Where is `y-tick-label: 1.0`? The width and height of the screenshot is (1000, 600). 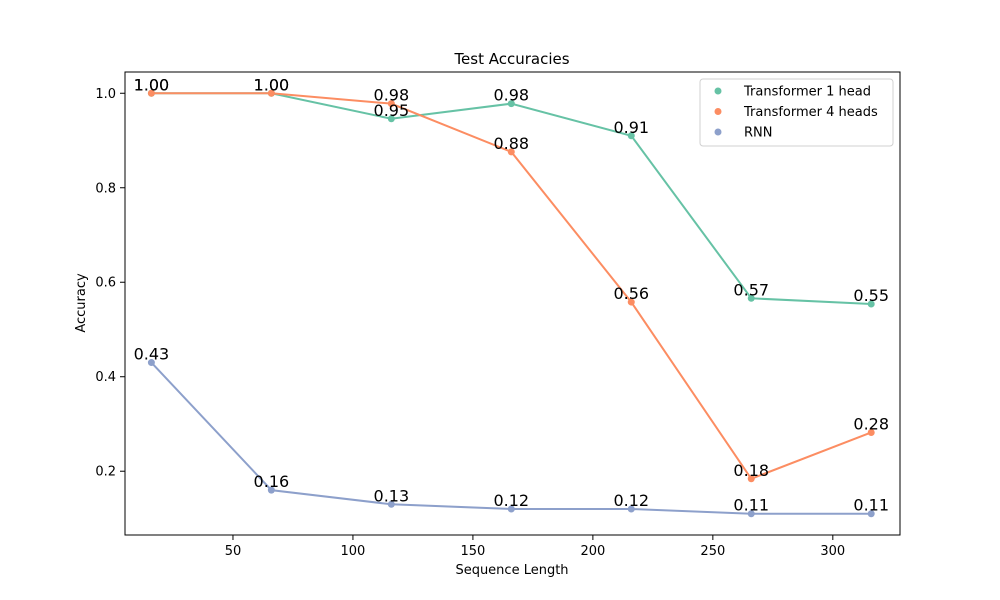 y-tick-label: 1.0 is located at coordinates (105, 94).